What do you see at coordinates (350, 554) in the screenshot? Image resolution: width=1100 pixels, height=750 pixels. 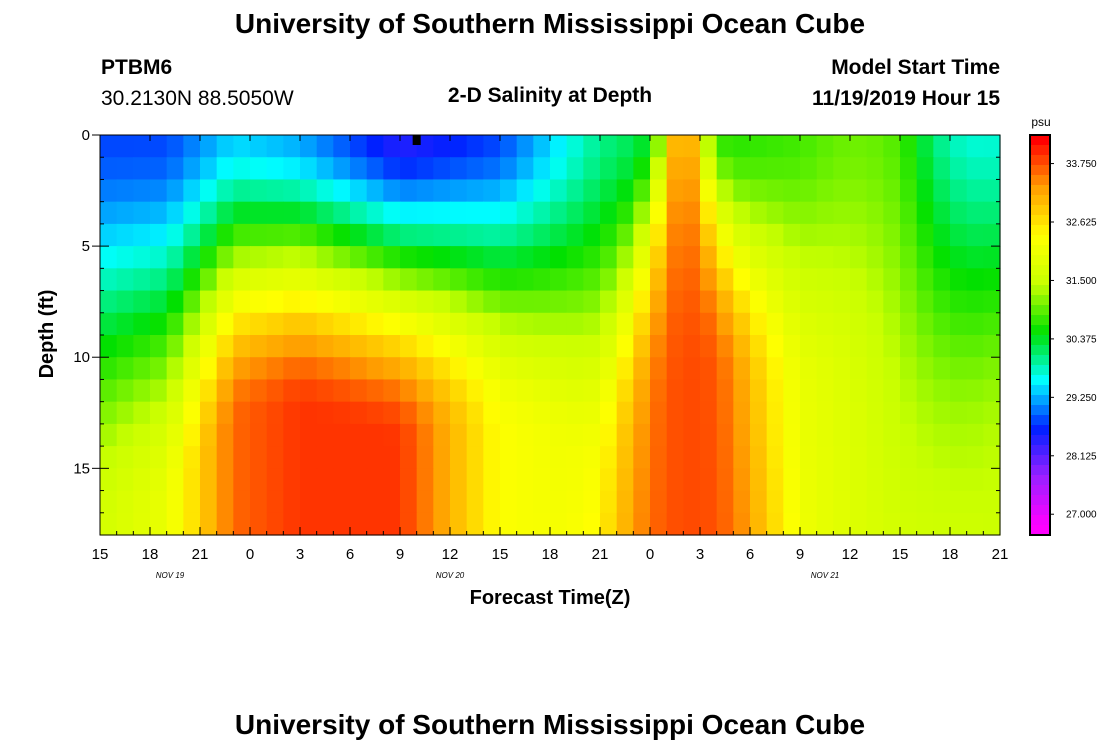 I see `x-tick-label: 6` at bounding box center [350, 554].